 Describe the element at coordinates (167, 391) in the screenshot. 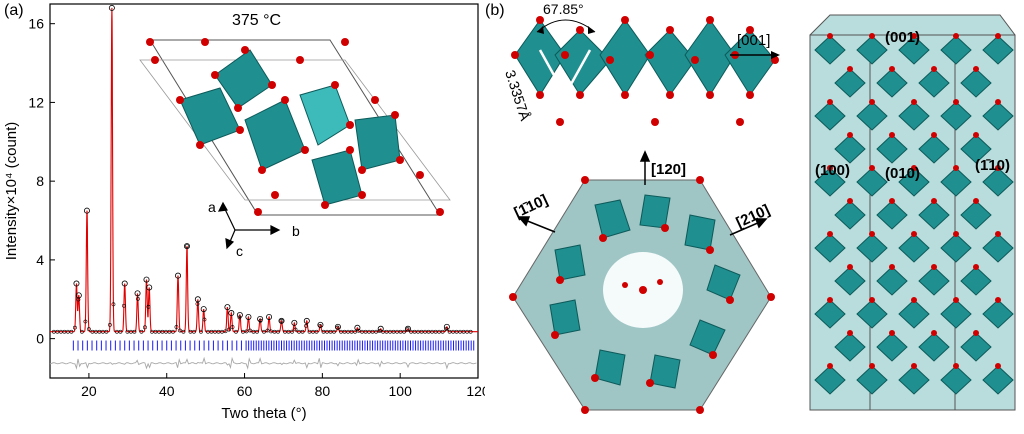

I see `x-tick-label: 40` at that location.